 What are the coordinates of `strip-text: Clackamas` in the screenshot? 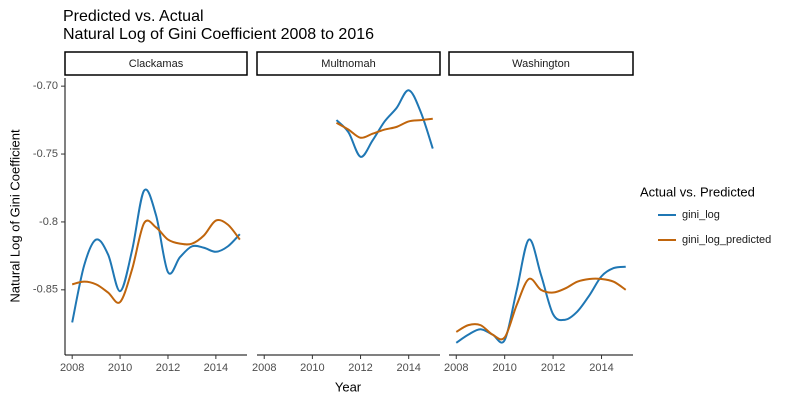 It's located at (156, 64).